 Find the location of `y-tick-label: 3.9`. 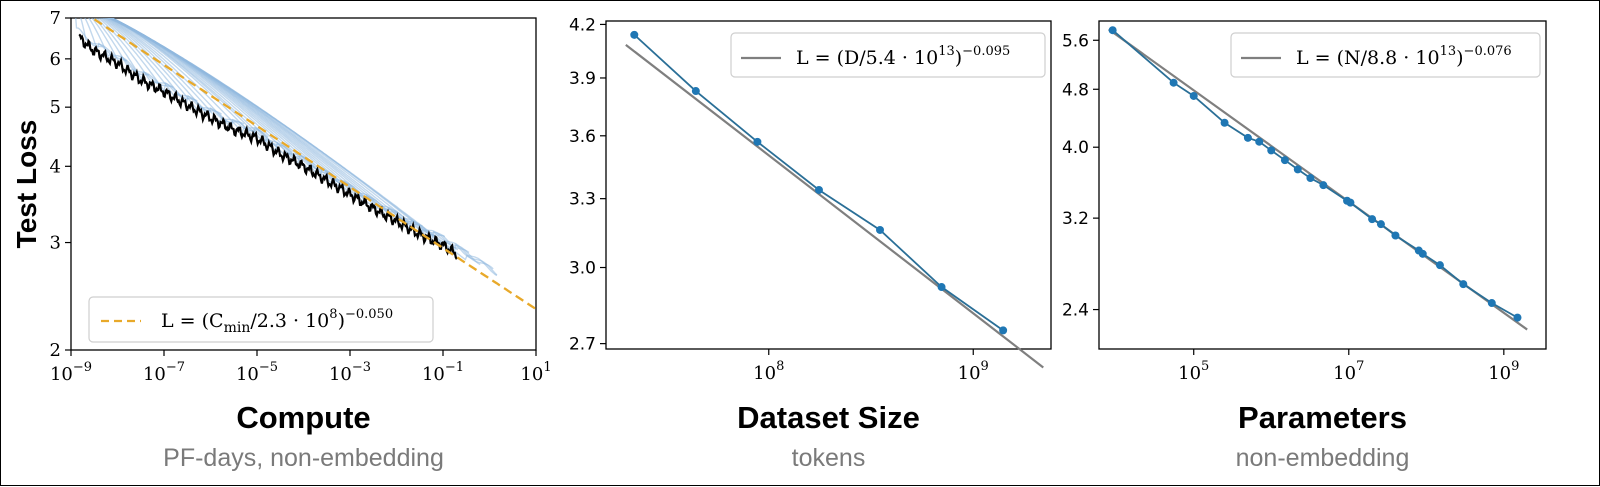

y-tick-label: 3.9 is located at coordinates (582, 79).